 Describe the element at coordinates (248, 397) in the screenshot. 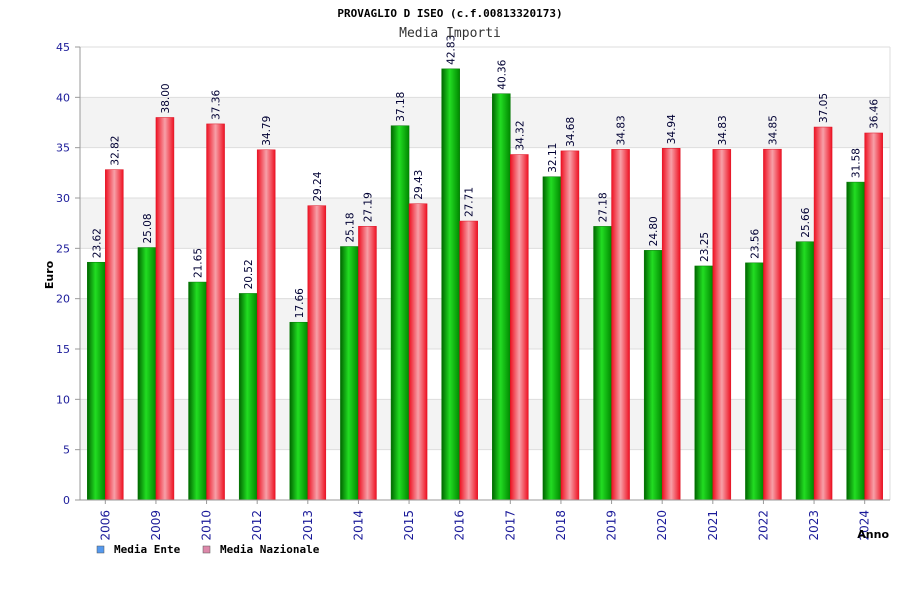

I see `bar-media-ente-2012` at that location.